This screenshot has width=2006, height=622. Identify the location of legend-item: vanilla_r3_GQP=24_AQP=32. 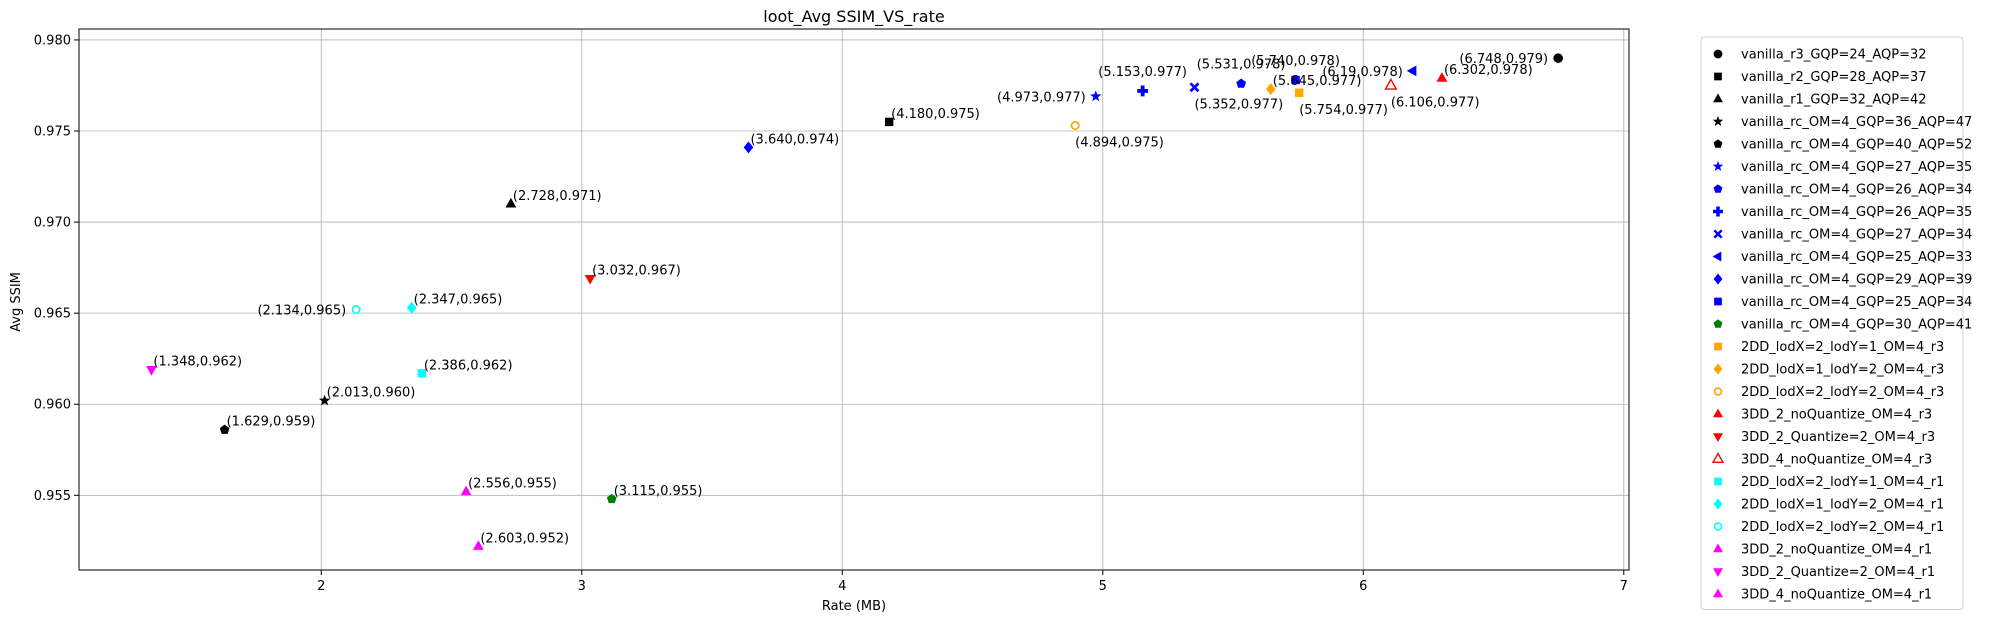
(1820, 55).